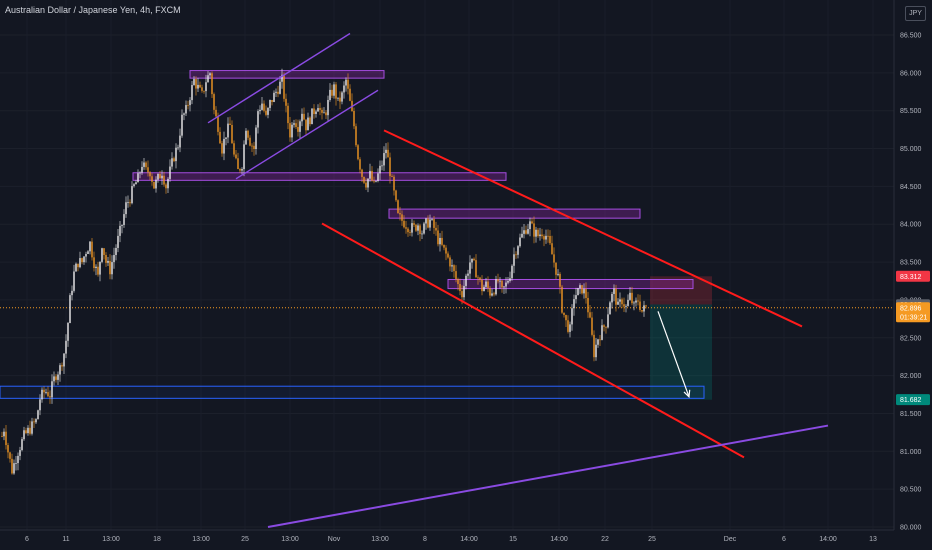 The image size is (932, 550). What do you see at coordinates (652, 539) in the screenshot?
I see `x-tick-label: 25` at bounding box center [652, 539].